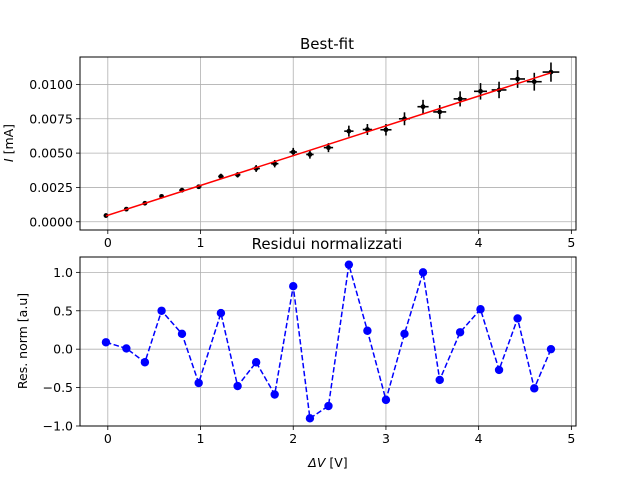 This screenshot has height=478, width=640. What do you see at coordinates (336, 462) in the screenshot?
I see `x-axis-unit: [V]` at bounding box center [336, 462].